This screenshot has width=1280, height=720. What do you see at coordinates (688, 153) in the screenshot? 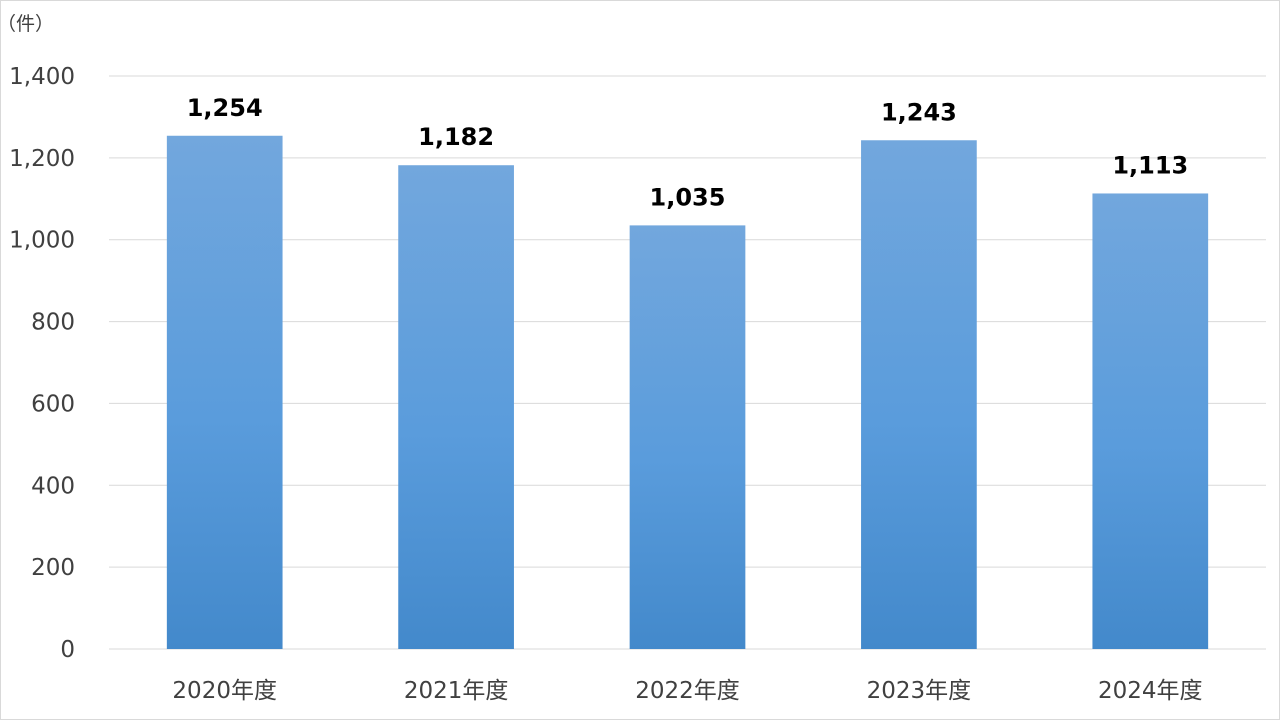
I see `data-labels: 1,254 1,182 1,035 1,243 1,113` at bounding box center [688, 153].